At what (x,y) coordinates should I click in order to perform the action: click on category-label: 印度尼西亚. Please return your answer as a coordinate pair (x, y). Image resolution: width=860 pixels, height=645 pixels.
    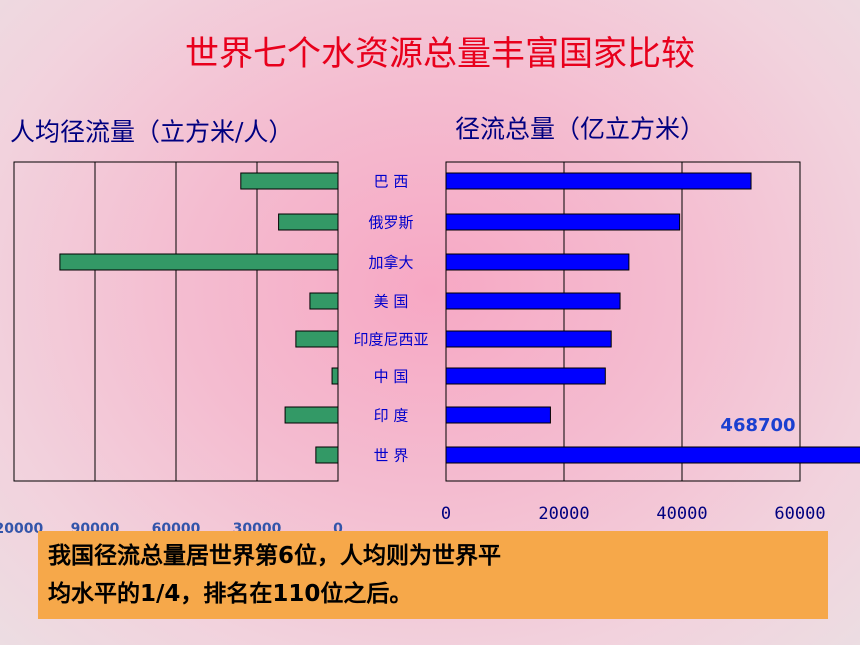
    Looking at the image, I should click on (390, 340).